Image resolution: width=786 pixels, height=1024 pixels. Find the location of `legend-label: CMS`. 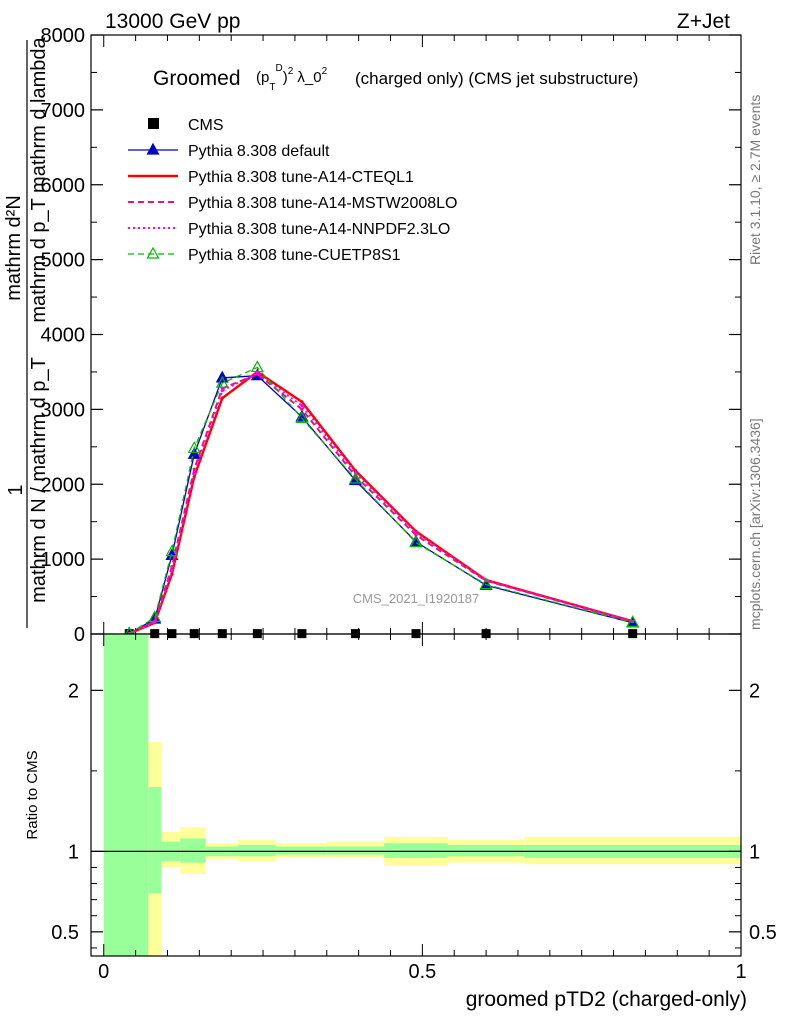

legend-label: CMS is located at coordinates (206, 125).